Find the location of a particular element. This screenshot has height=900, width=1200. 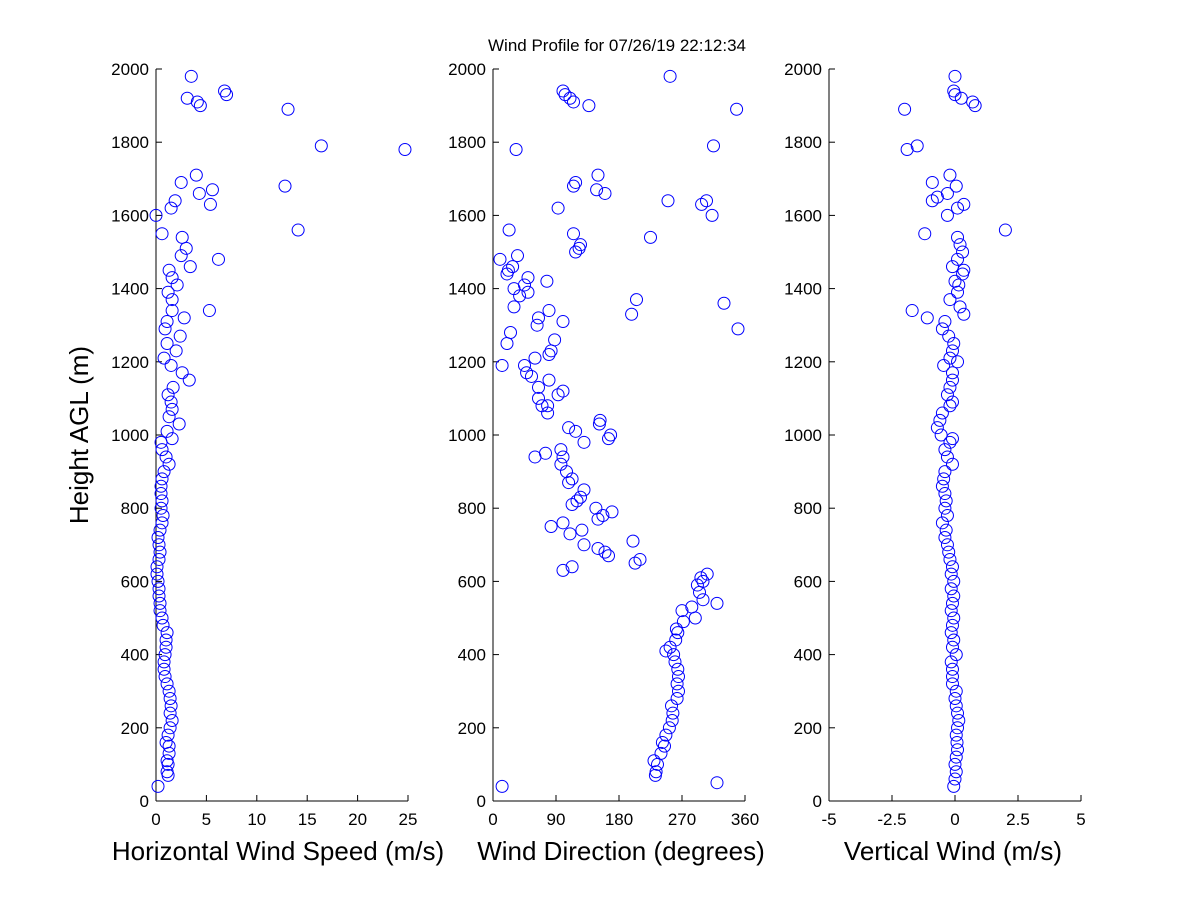

speed-x-tick-label: 5 is located at coordinates (206, 819).